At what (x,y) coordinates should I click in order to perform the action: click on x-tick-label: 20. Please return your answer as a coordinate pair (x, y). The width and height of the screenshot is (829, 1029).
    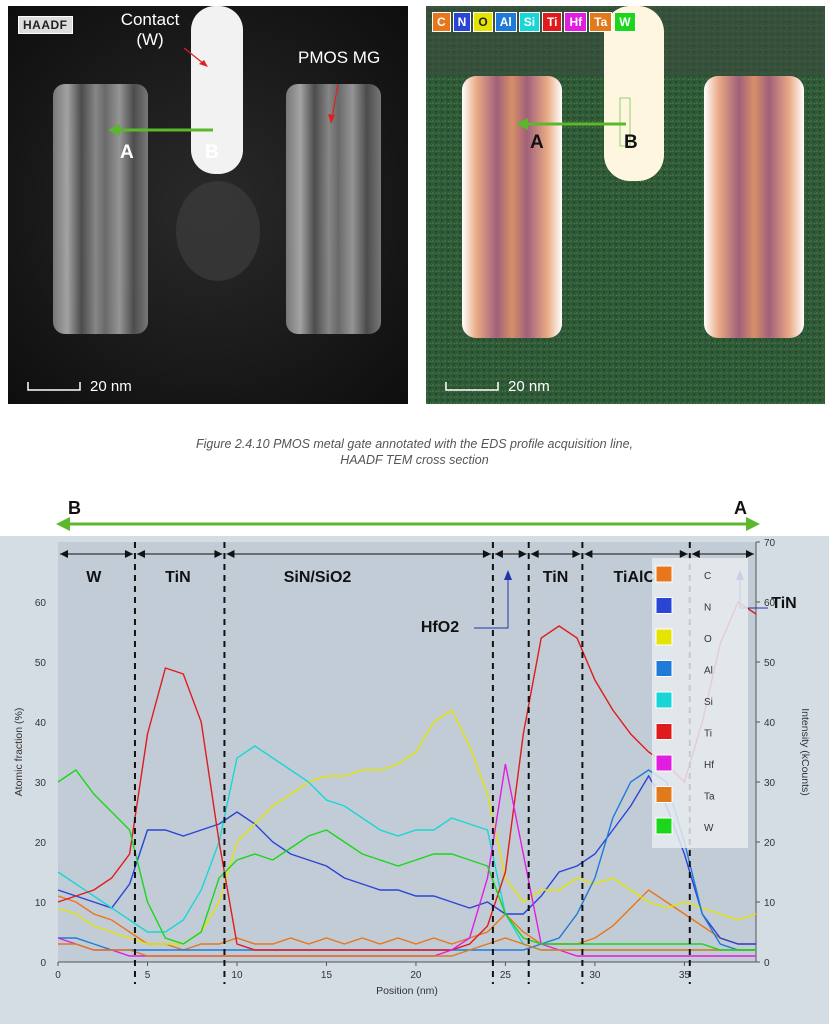
    Looking at the image, I should click on (416, 975).